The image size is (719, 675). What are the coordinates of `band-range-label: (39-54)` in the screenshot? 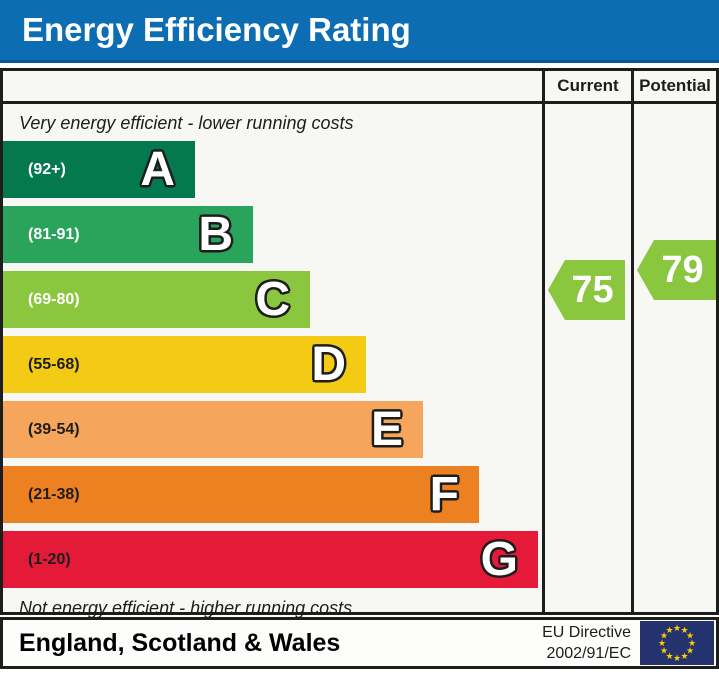 It's located at (54, 429).